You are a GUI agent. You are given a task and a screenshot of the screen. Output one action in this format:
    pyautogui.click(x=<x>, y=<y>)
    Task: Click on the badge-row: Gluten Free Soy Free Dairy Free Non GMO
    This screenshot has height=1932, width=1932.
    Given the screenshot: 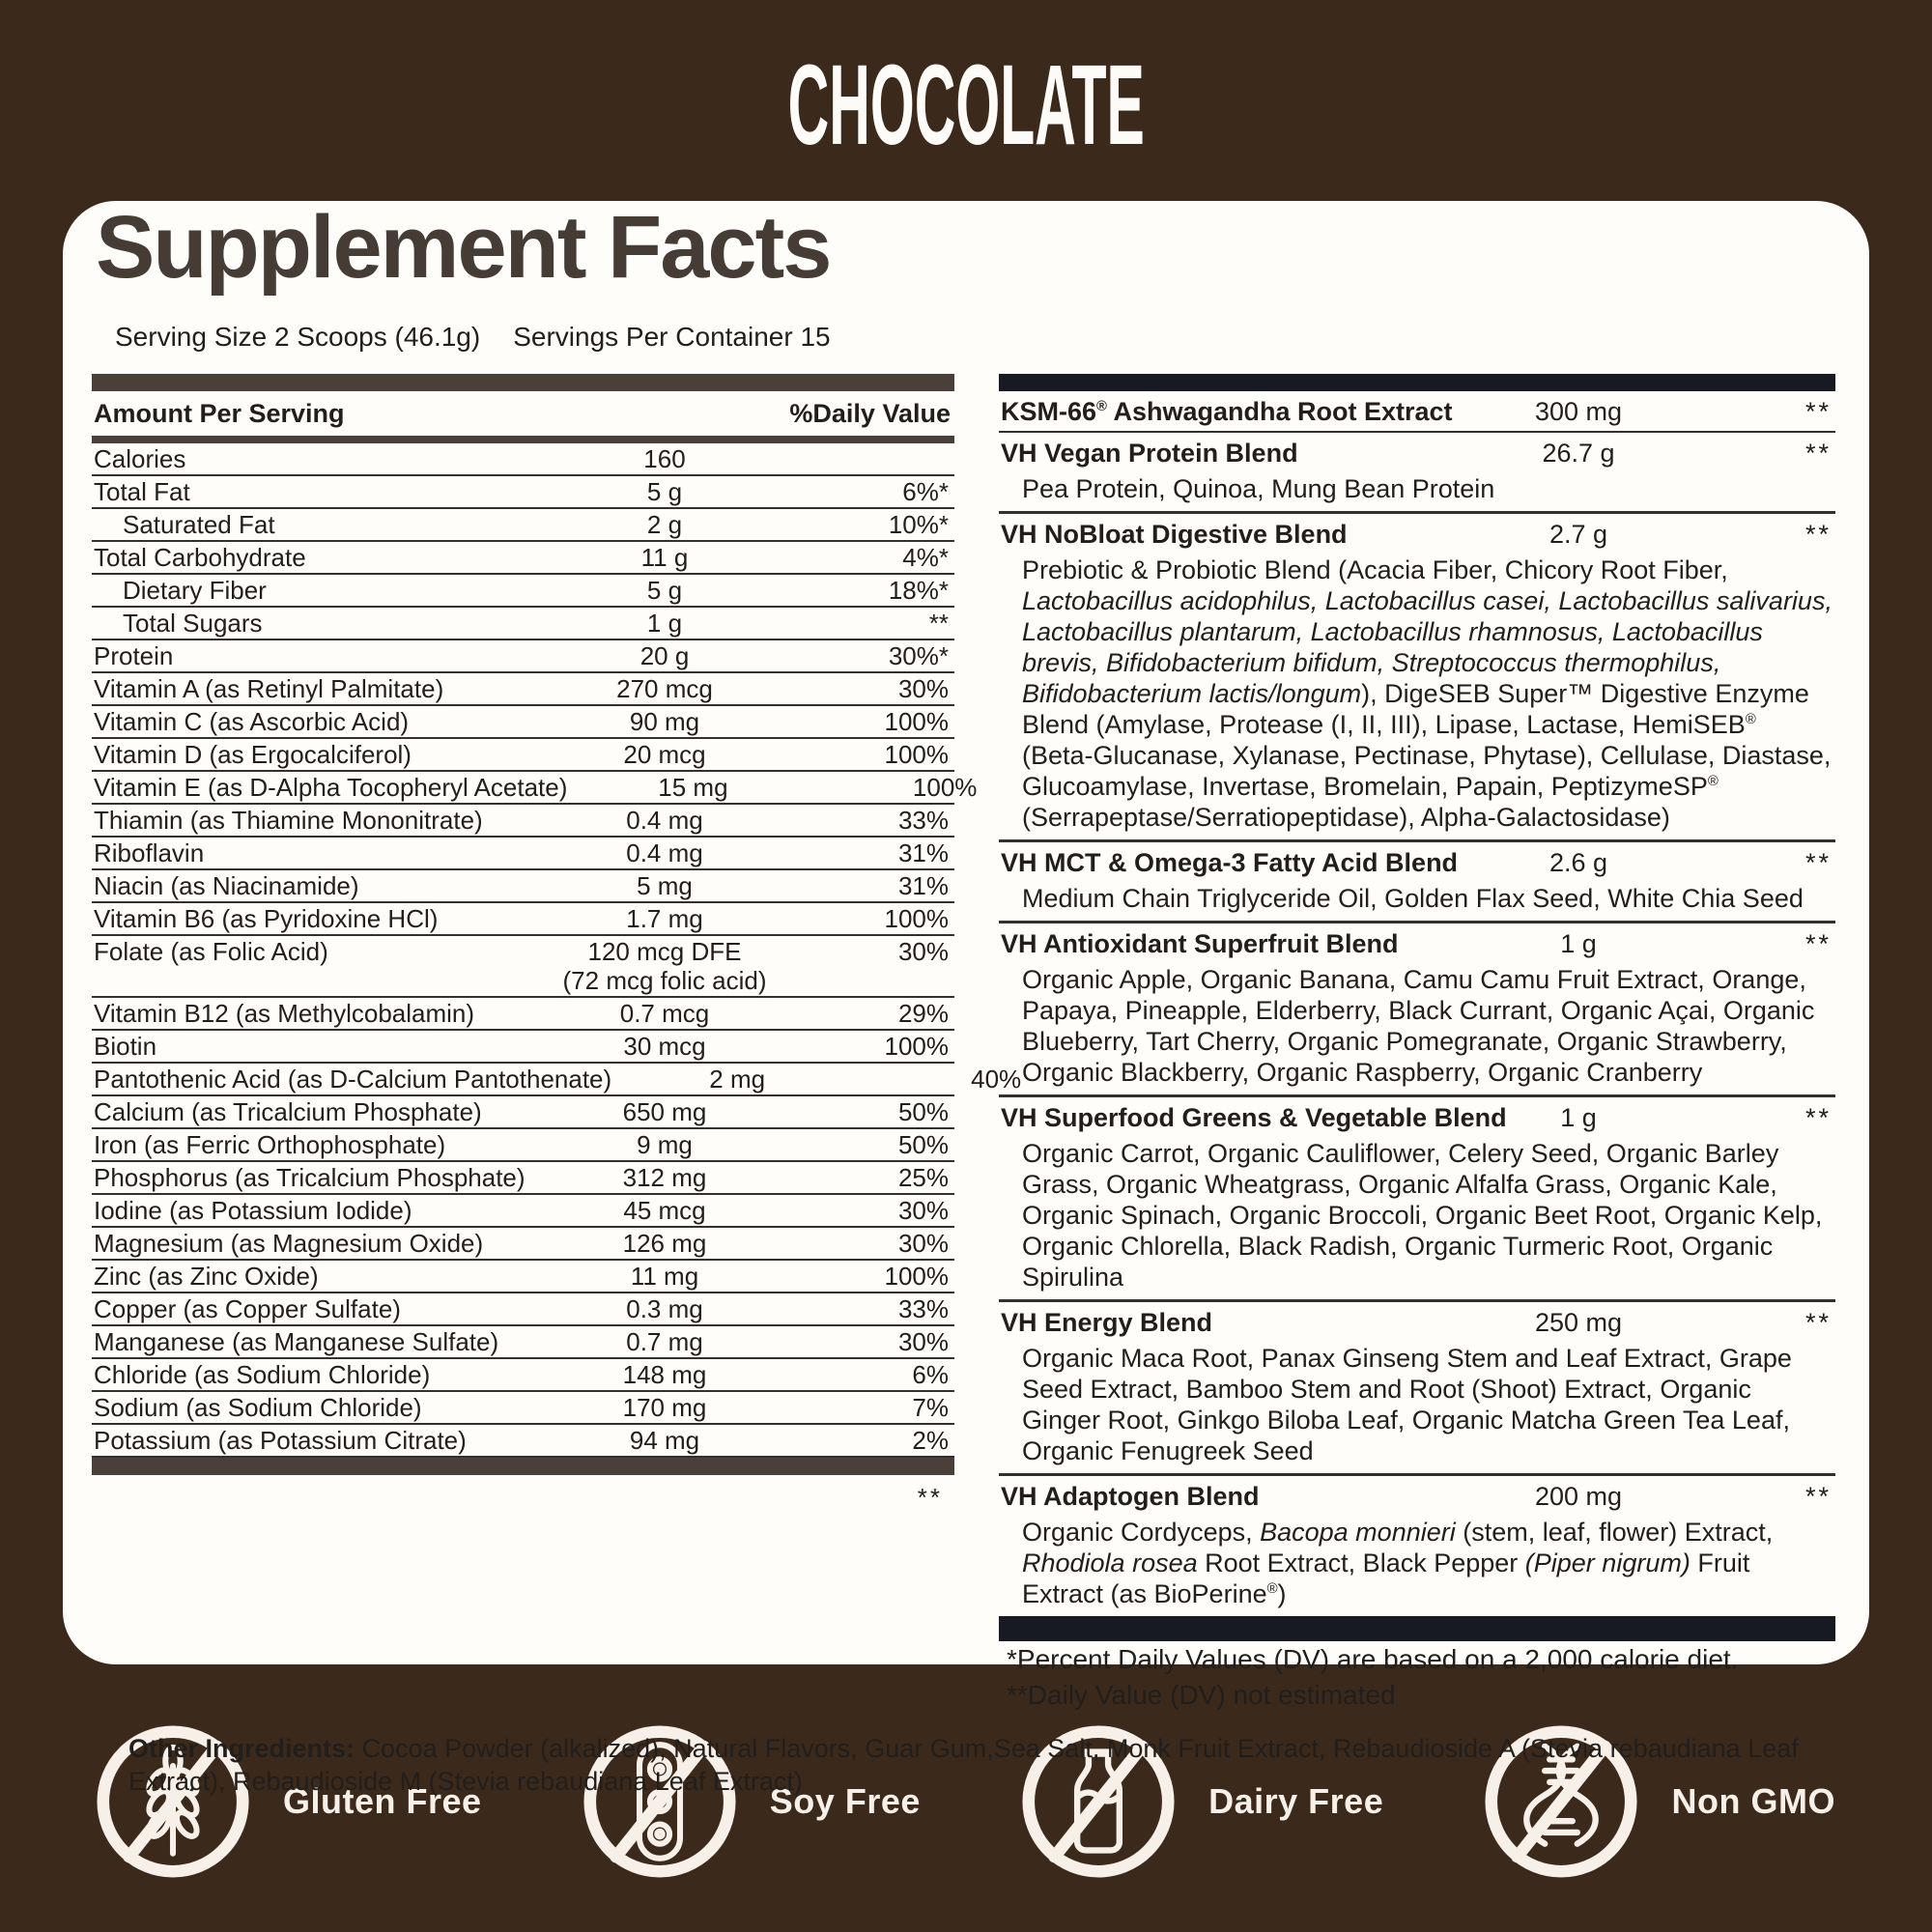 What is the action you would take?
    pyautogui.click(x=963, y=1801)
    